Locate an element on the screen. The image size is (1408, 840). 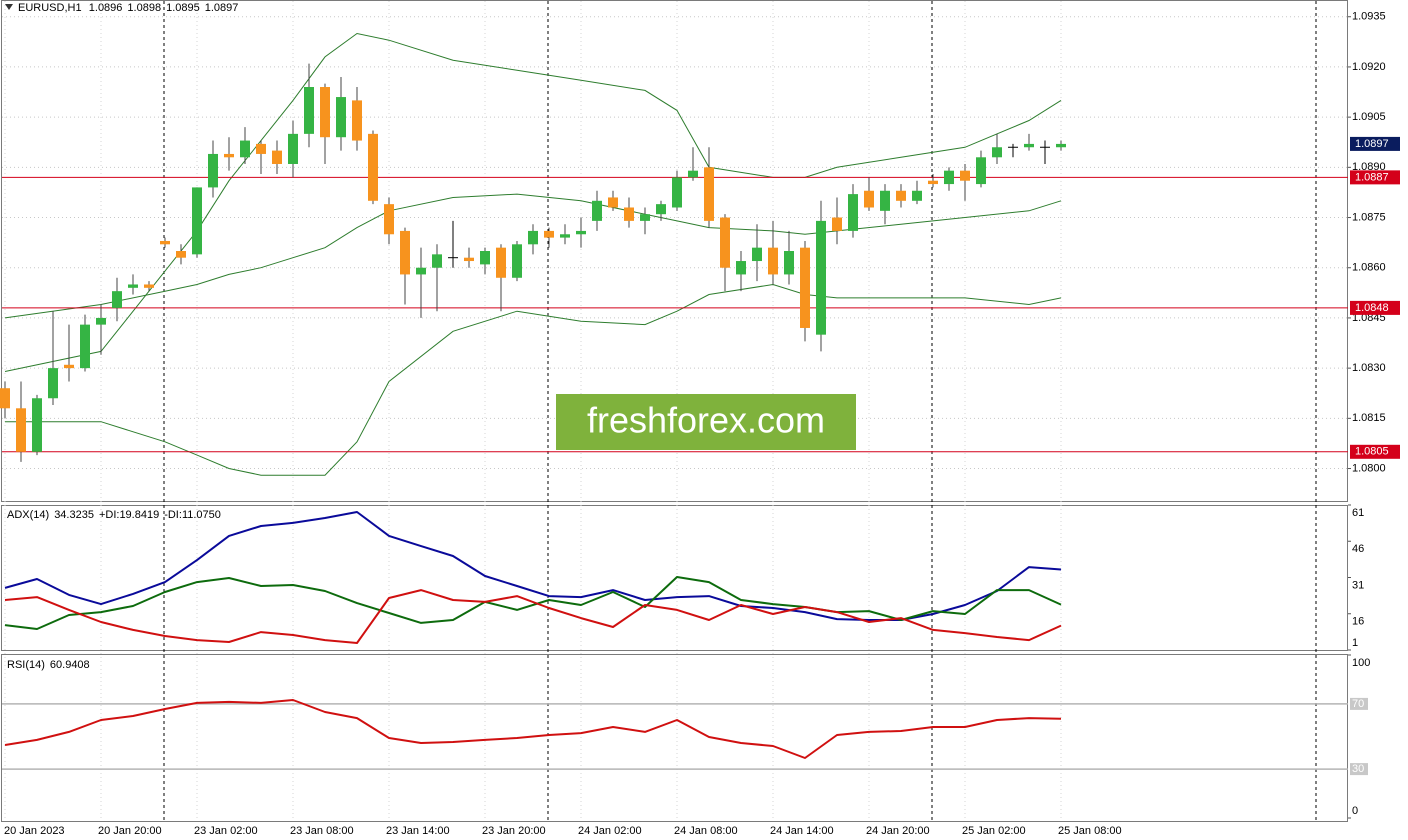
price-tag: 1.0848 is located at coordinates (1372, 308).